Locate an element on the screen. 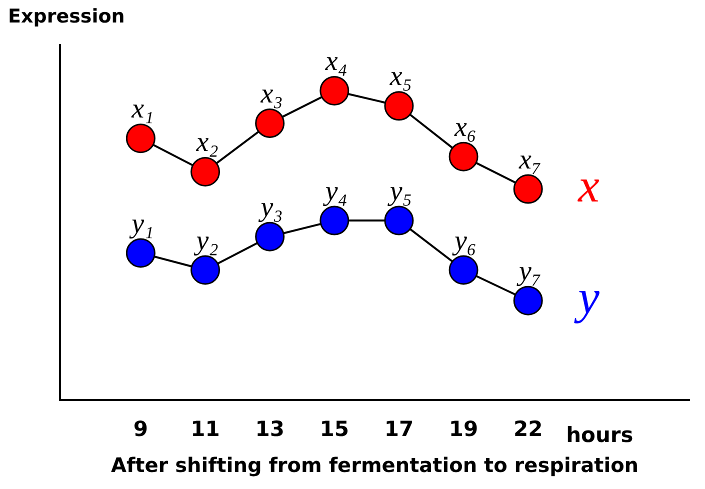  annotation: y₄ is located at coordinates (335, 191).